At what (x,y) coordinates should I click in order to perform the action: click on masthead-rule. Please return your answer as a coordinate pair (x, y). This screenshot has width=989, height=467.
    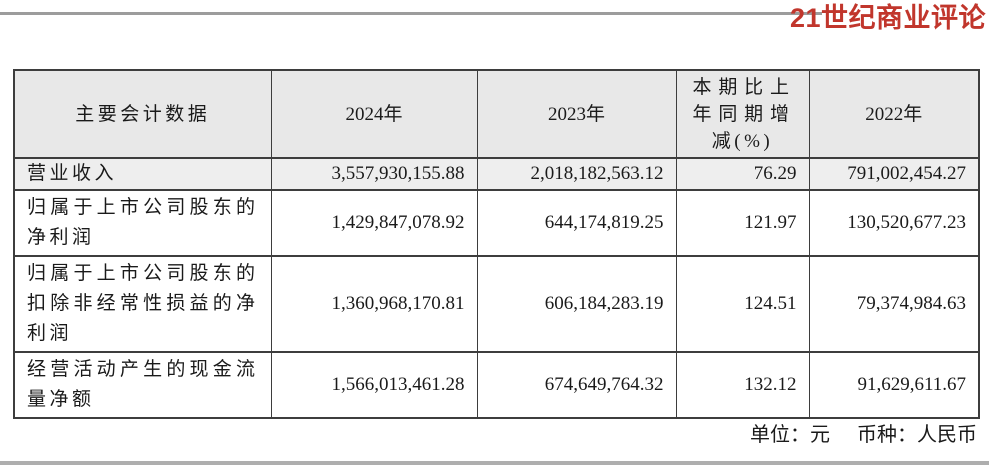
    Looking at the image, I should click on (411, 13).